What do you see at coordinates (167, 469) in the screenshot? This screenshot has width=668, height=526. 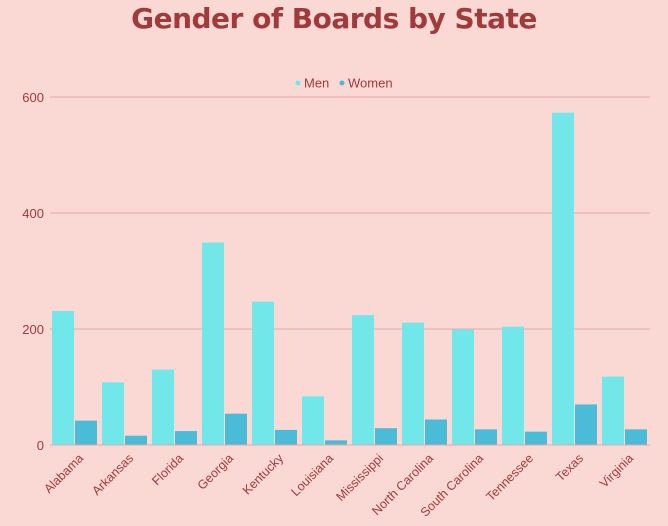 I see `x-tick-label: Florida` at bounding box center [167, 469].